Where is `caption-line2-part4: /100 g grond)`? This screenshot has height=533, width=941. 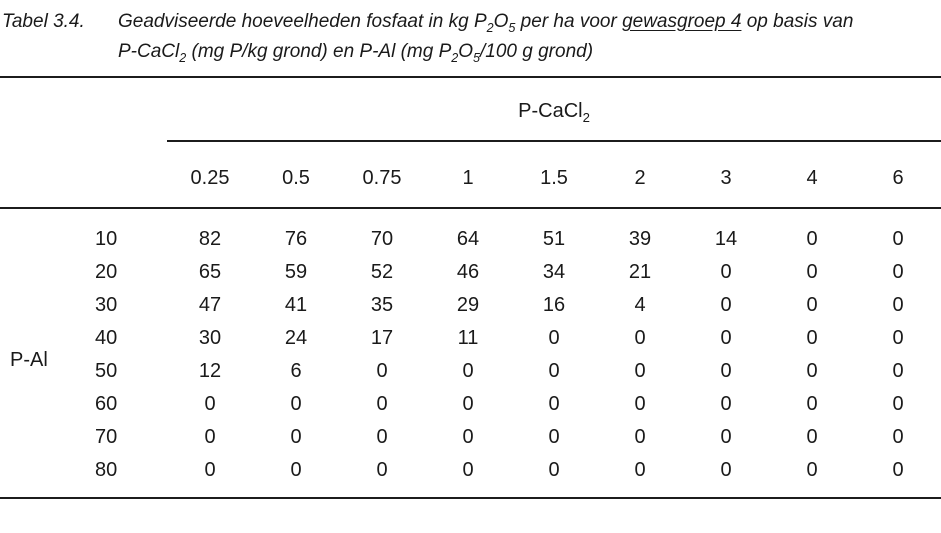
caption-line2-part4: /100 g grond) is located at coordinates (537, 51).